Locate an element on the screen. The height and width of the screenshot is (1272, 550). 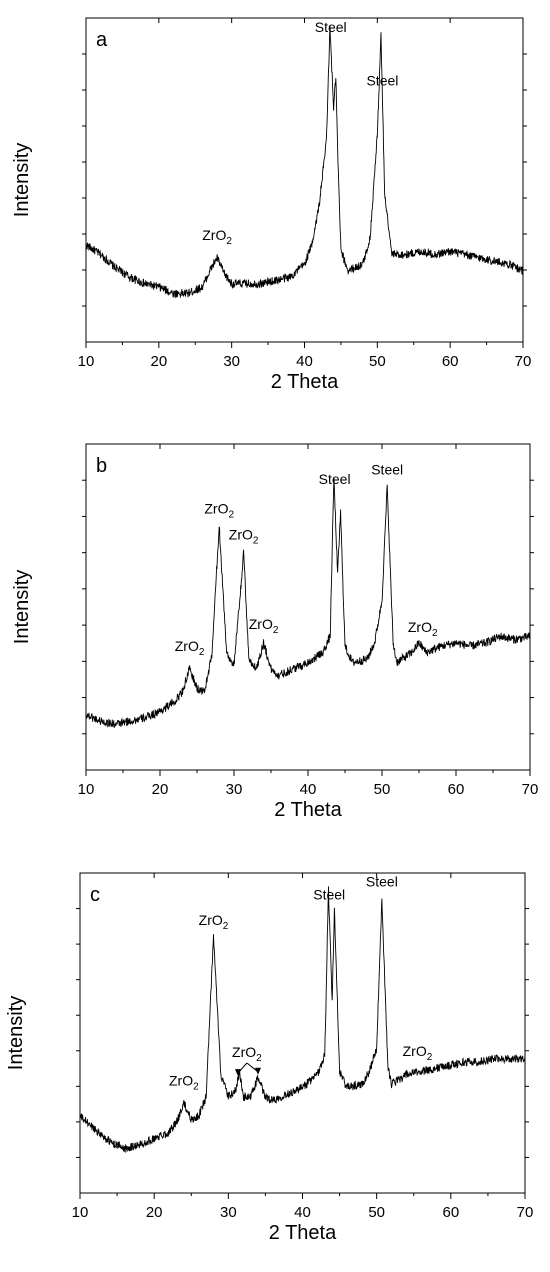
panel-label-c: c is located at coordinates (95, 895).